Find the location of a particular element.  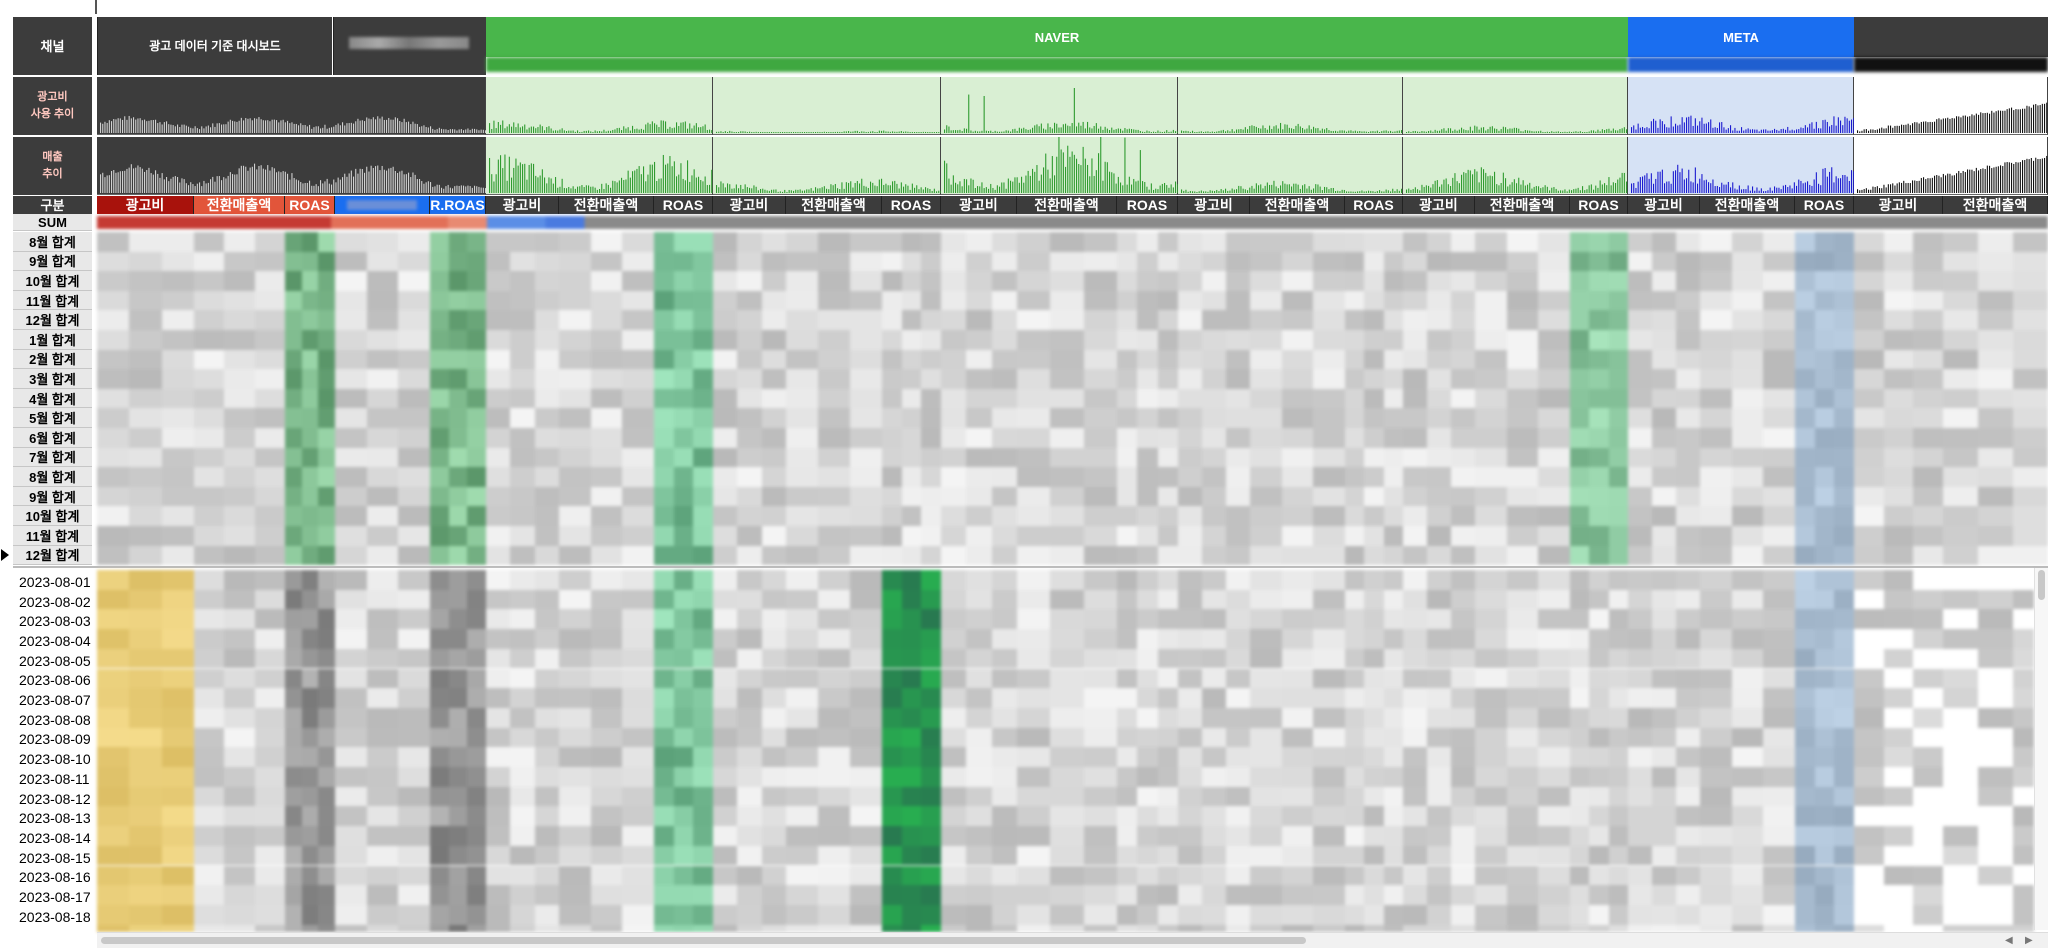

col-group5-revenue: 전환매출액 is located at coordinates (1747, 205).